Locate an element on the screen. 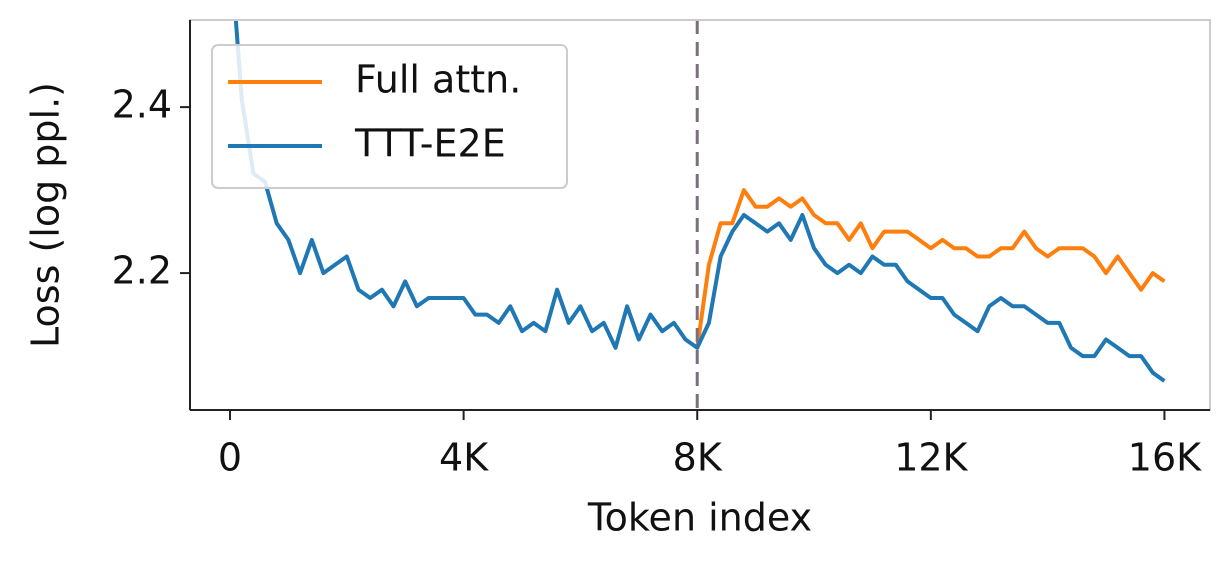 This screenshot has height=564, width=1232. x-tick-label: 8K is located at coordinates (698, 458).